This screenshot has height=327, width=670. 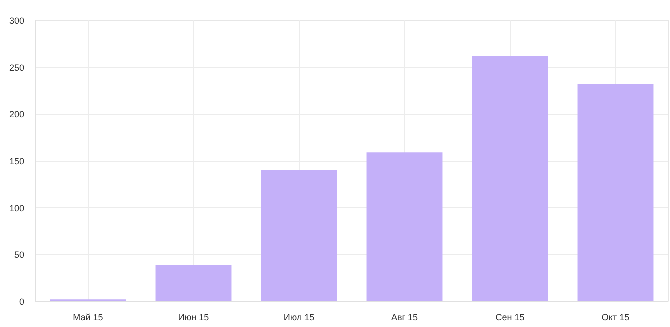 I want to click on y-tick-label: 300, so click(x=17, y=21).